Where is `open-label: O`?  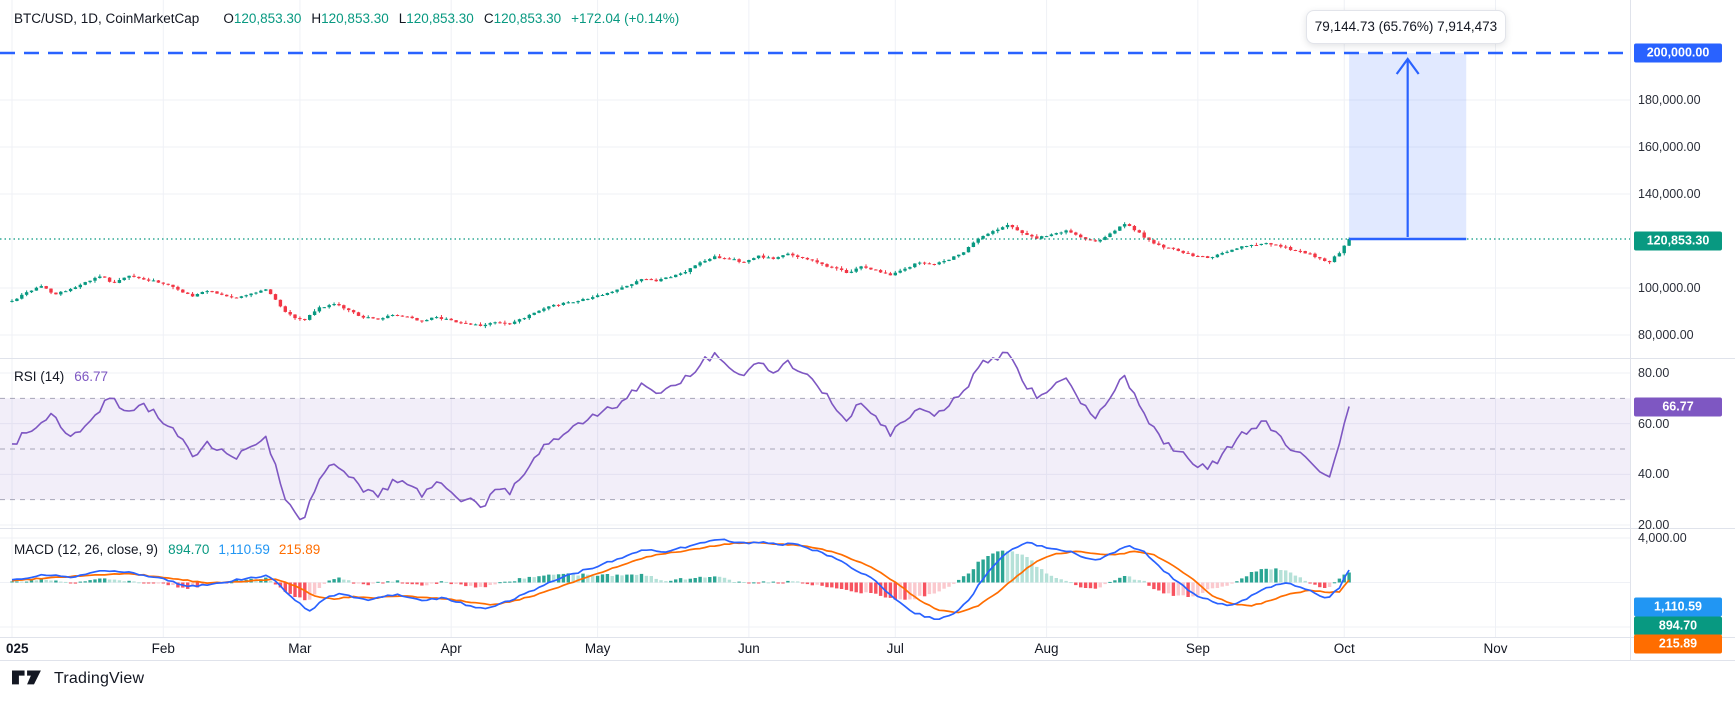 open-label: O is located at coordinates (228, 18).